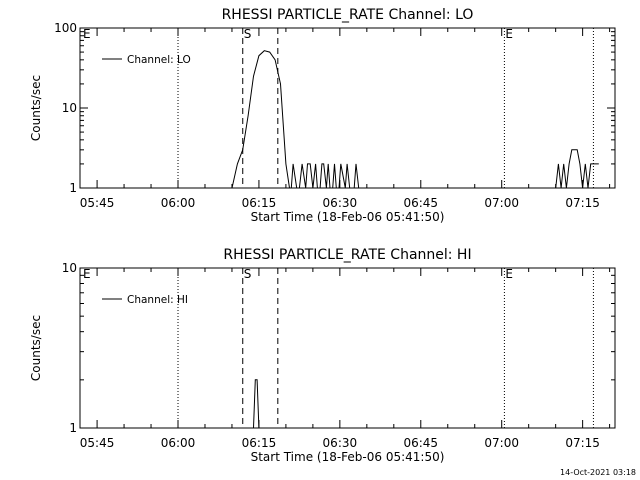  What do you see at coordinates (257, 404) in the screenshot?
I see `series-line` at bounding box center [257, 404].